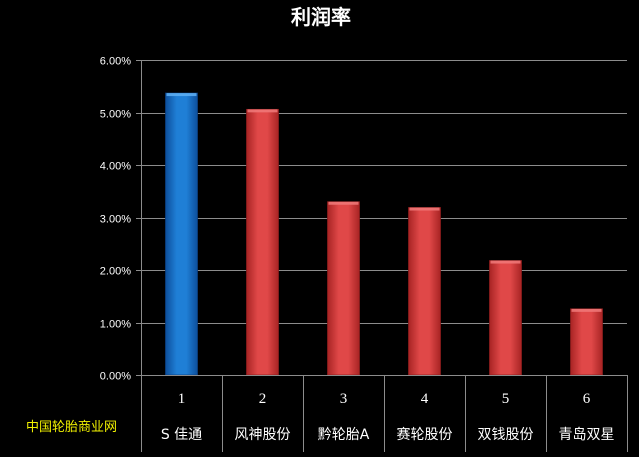 Image resolution: width=639 pixels, height=457 pixels. What do you see at coordinates (587, 399) in the screenshot?
I see `x-category-index: 6` at bounding box center [587, 399].